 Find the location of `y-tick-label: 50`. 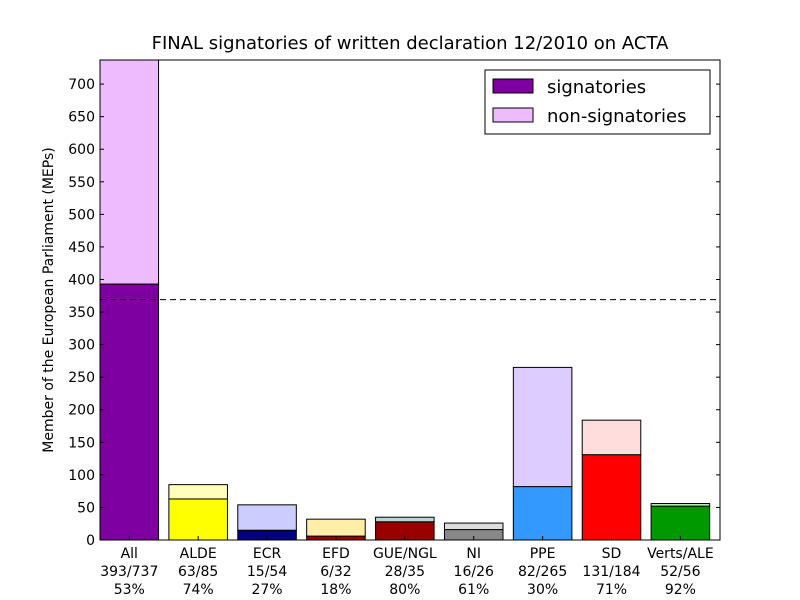

y-tick-label: 50 is located at coordinates (86, 508).